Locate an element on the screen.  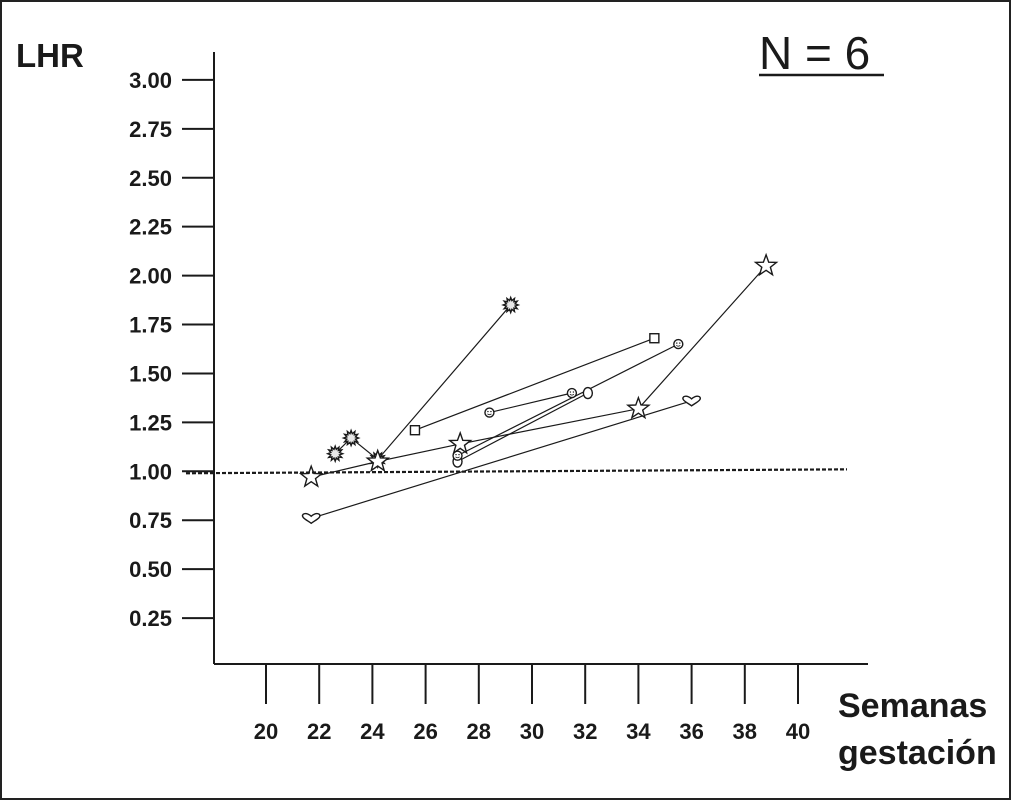
x-tick-label: 20 is located at coordinates (266, 731).